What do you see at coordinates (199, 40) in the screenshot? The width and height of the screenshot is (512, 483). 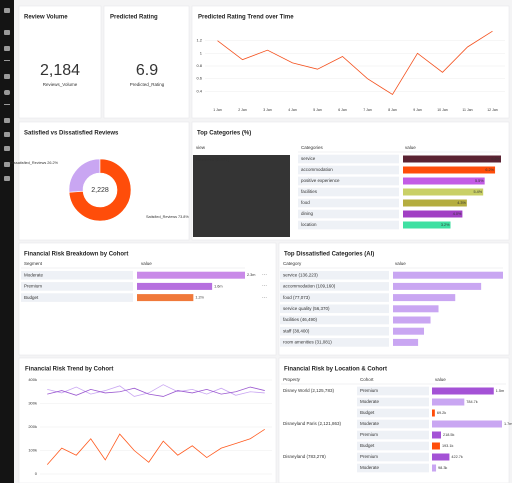 I see `y-tick-label: 1.2` at bounding box center [199, 40].